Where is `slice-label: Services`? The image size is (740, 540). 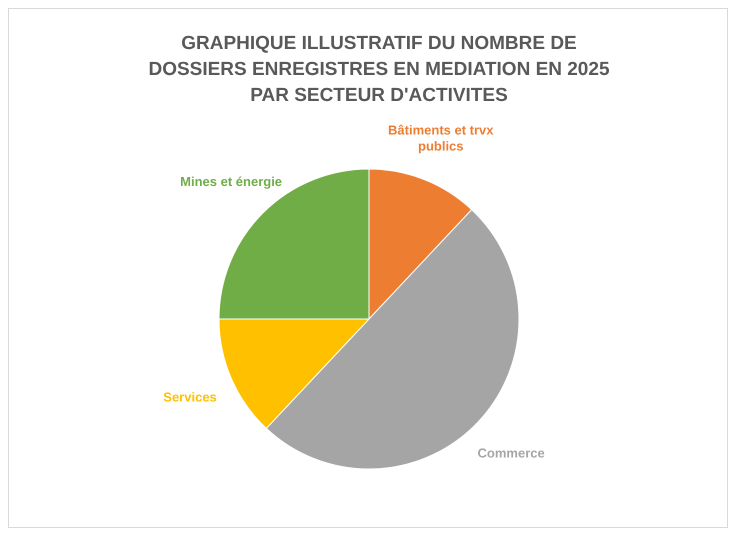
slice-label: Services is located at coordinates (190, 396).